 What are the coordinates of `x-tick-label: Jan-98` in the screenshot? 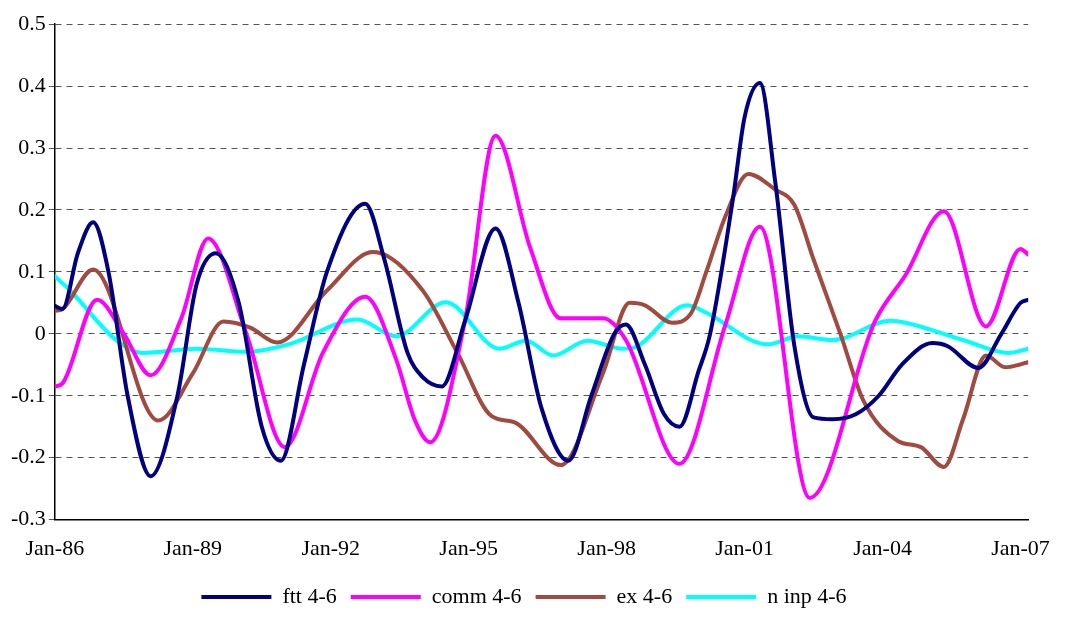 It's located at (606, 547).